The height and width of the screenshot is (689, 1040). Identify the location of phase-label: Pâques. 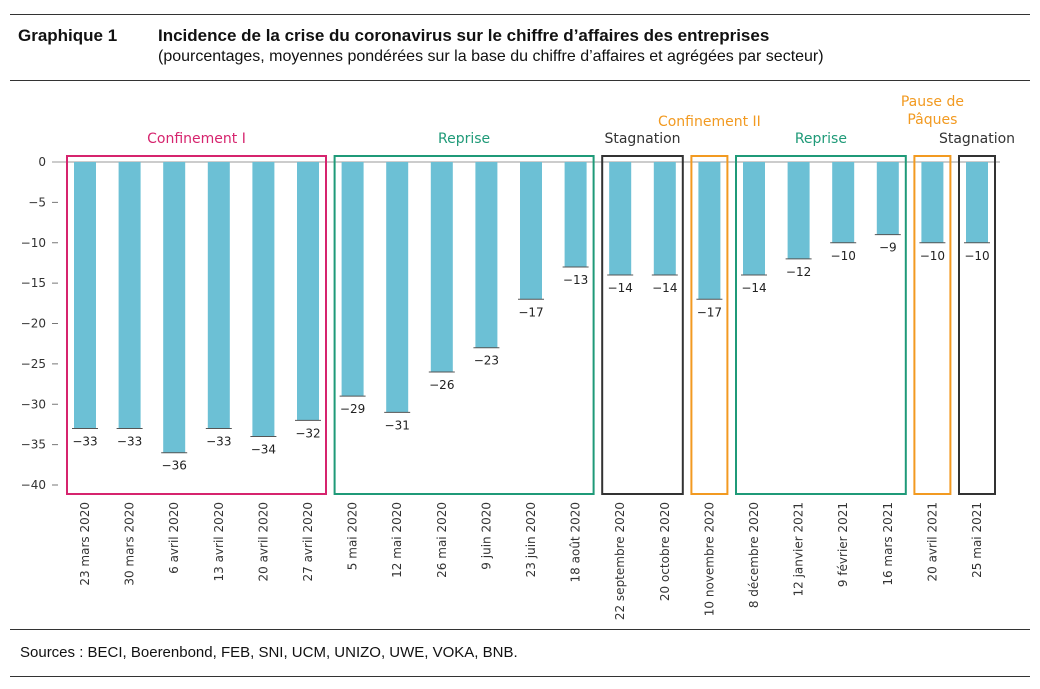
(932, 120).